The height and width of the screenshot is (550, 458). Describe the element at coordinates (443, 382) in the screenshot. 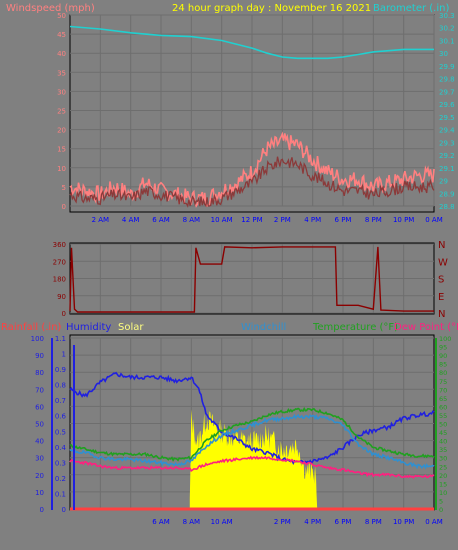

I see `temperature-tick-label: 75` at that location.